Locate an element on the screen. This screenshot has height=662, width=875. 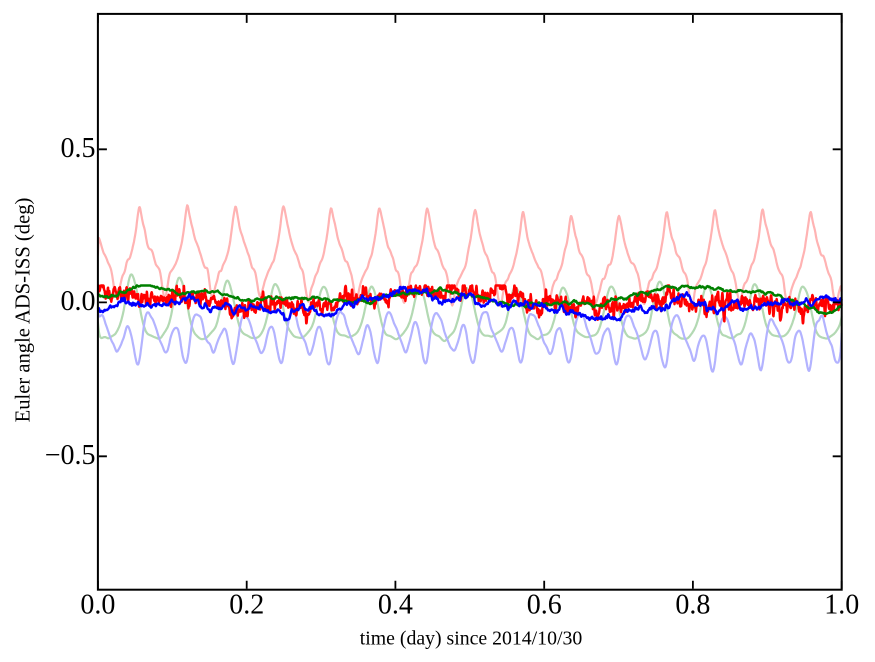
svg-text: −0.5 is located at coordinates (70, 455).